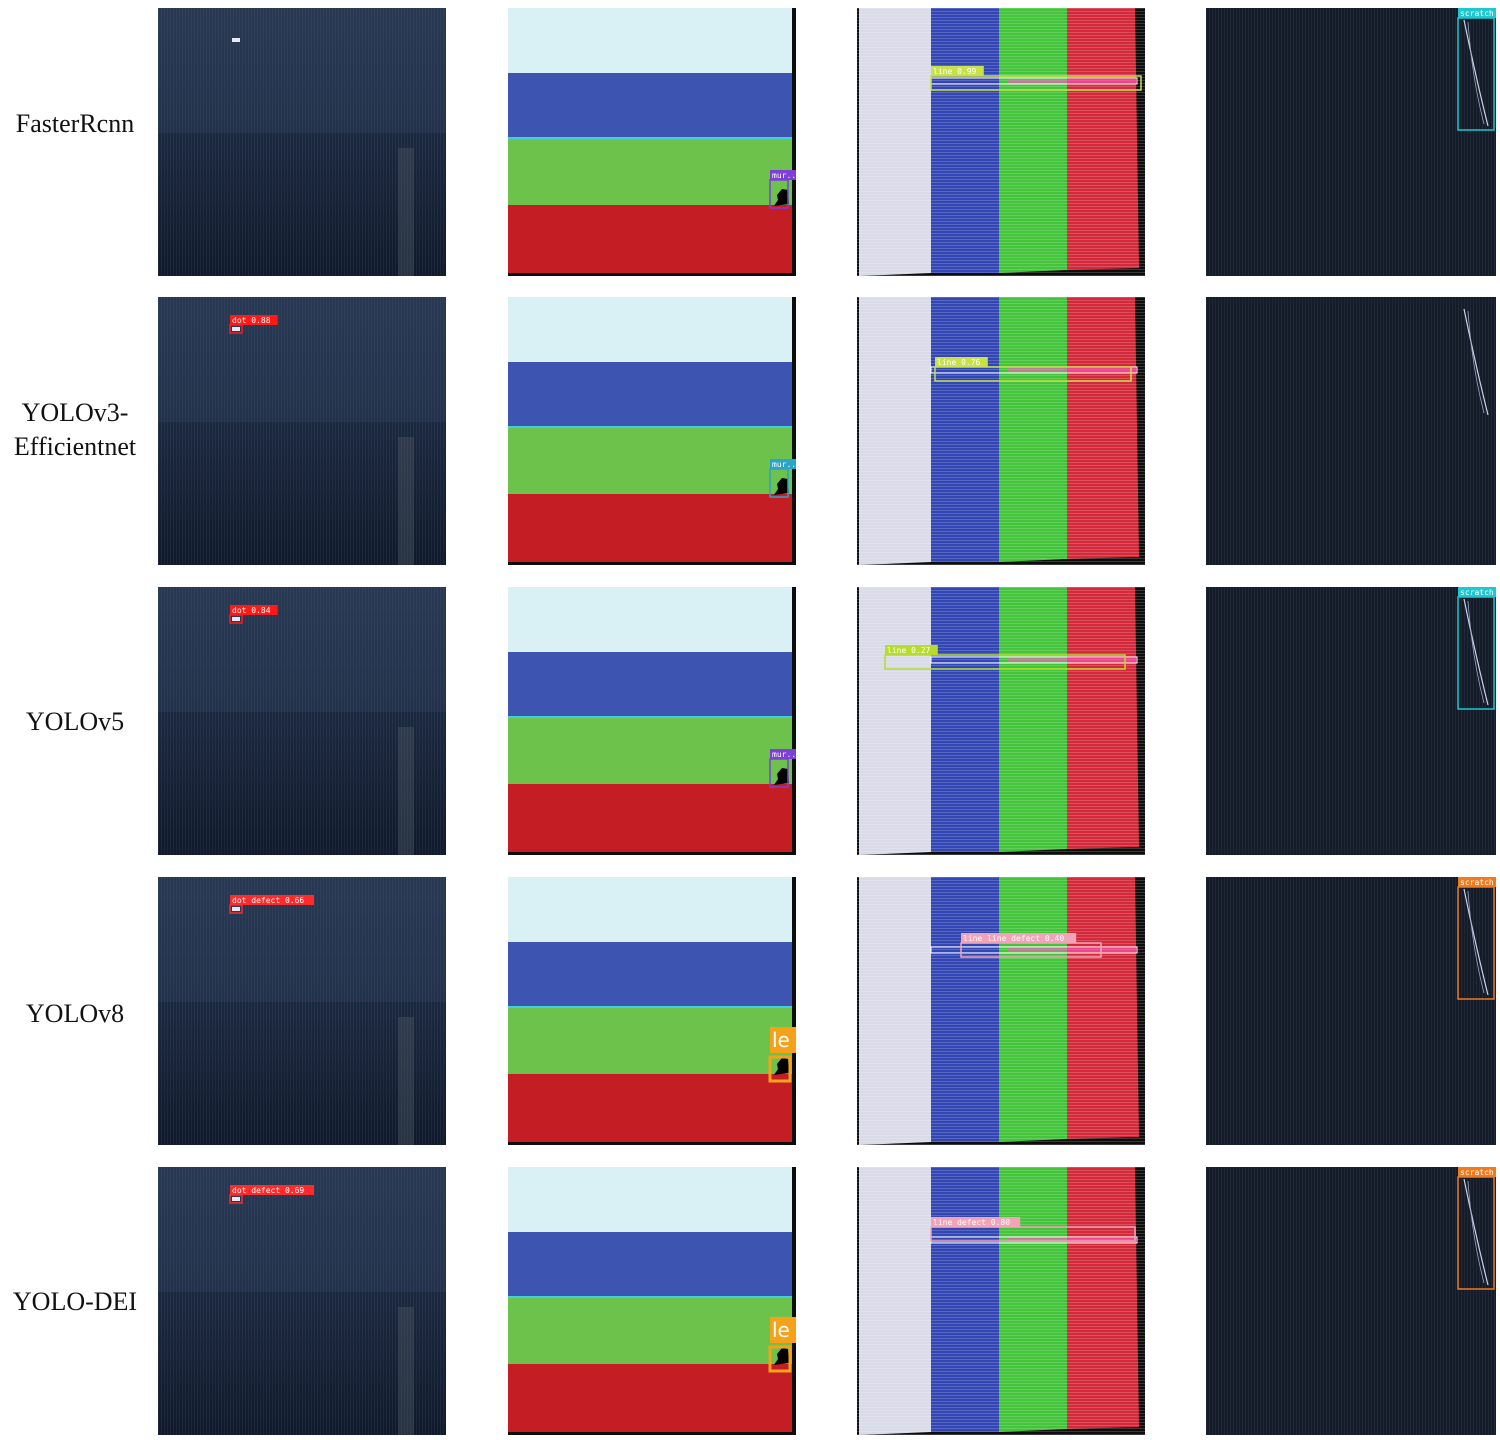  What do you see at coordinates (268, 1190) in the screenshot?
I see `detection-label: dot defect 0.69` at bounding box center [268, 1190].